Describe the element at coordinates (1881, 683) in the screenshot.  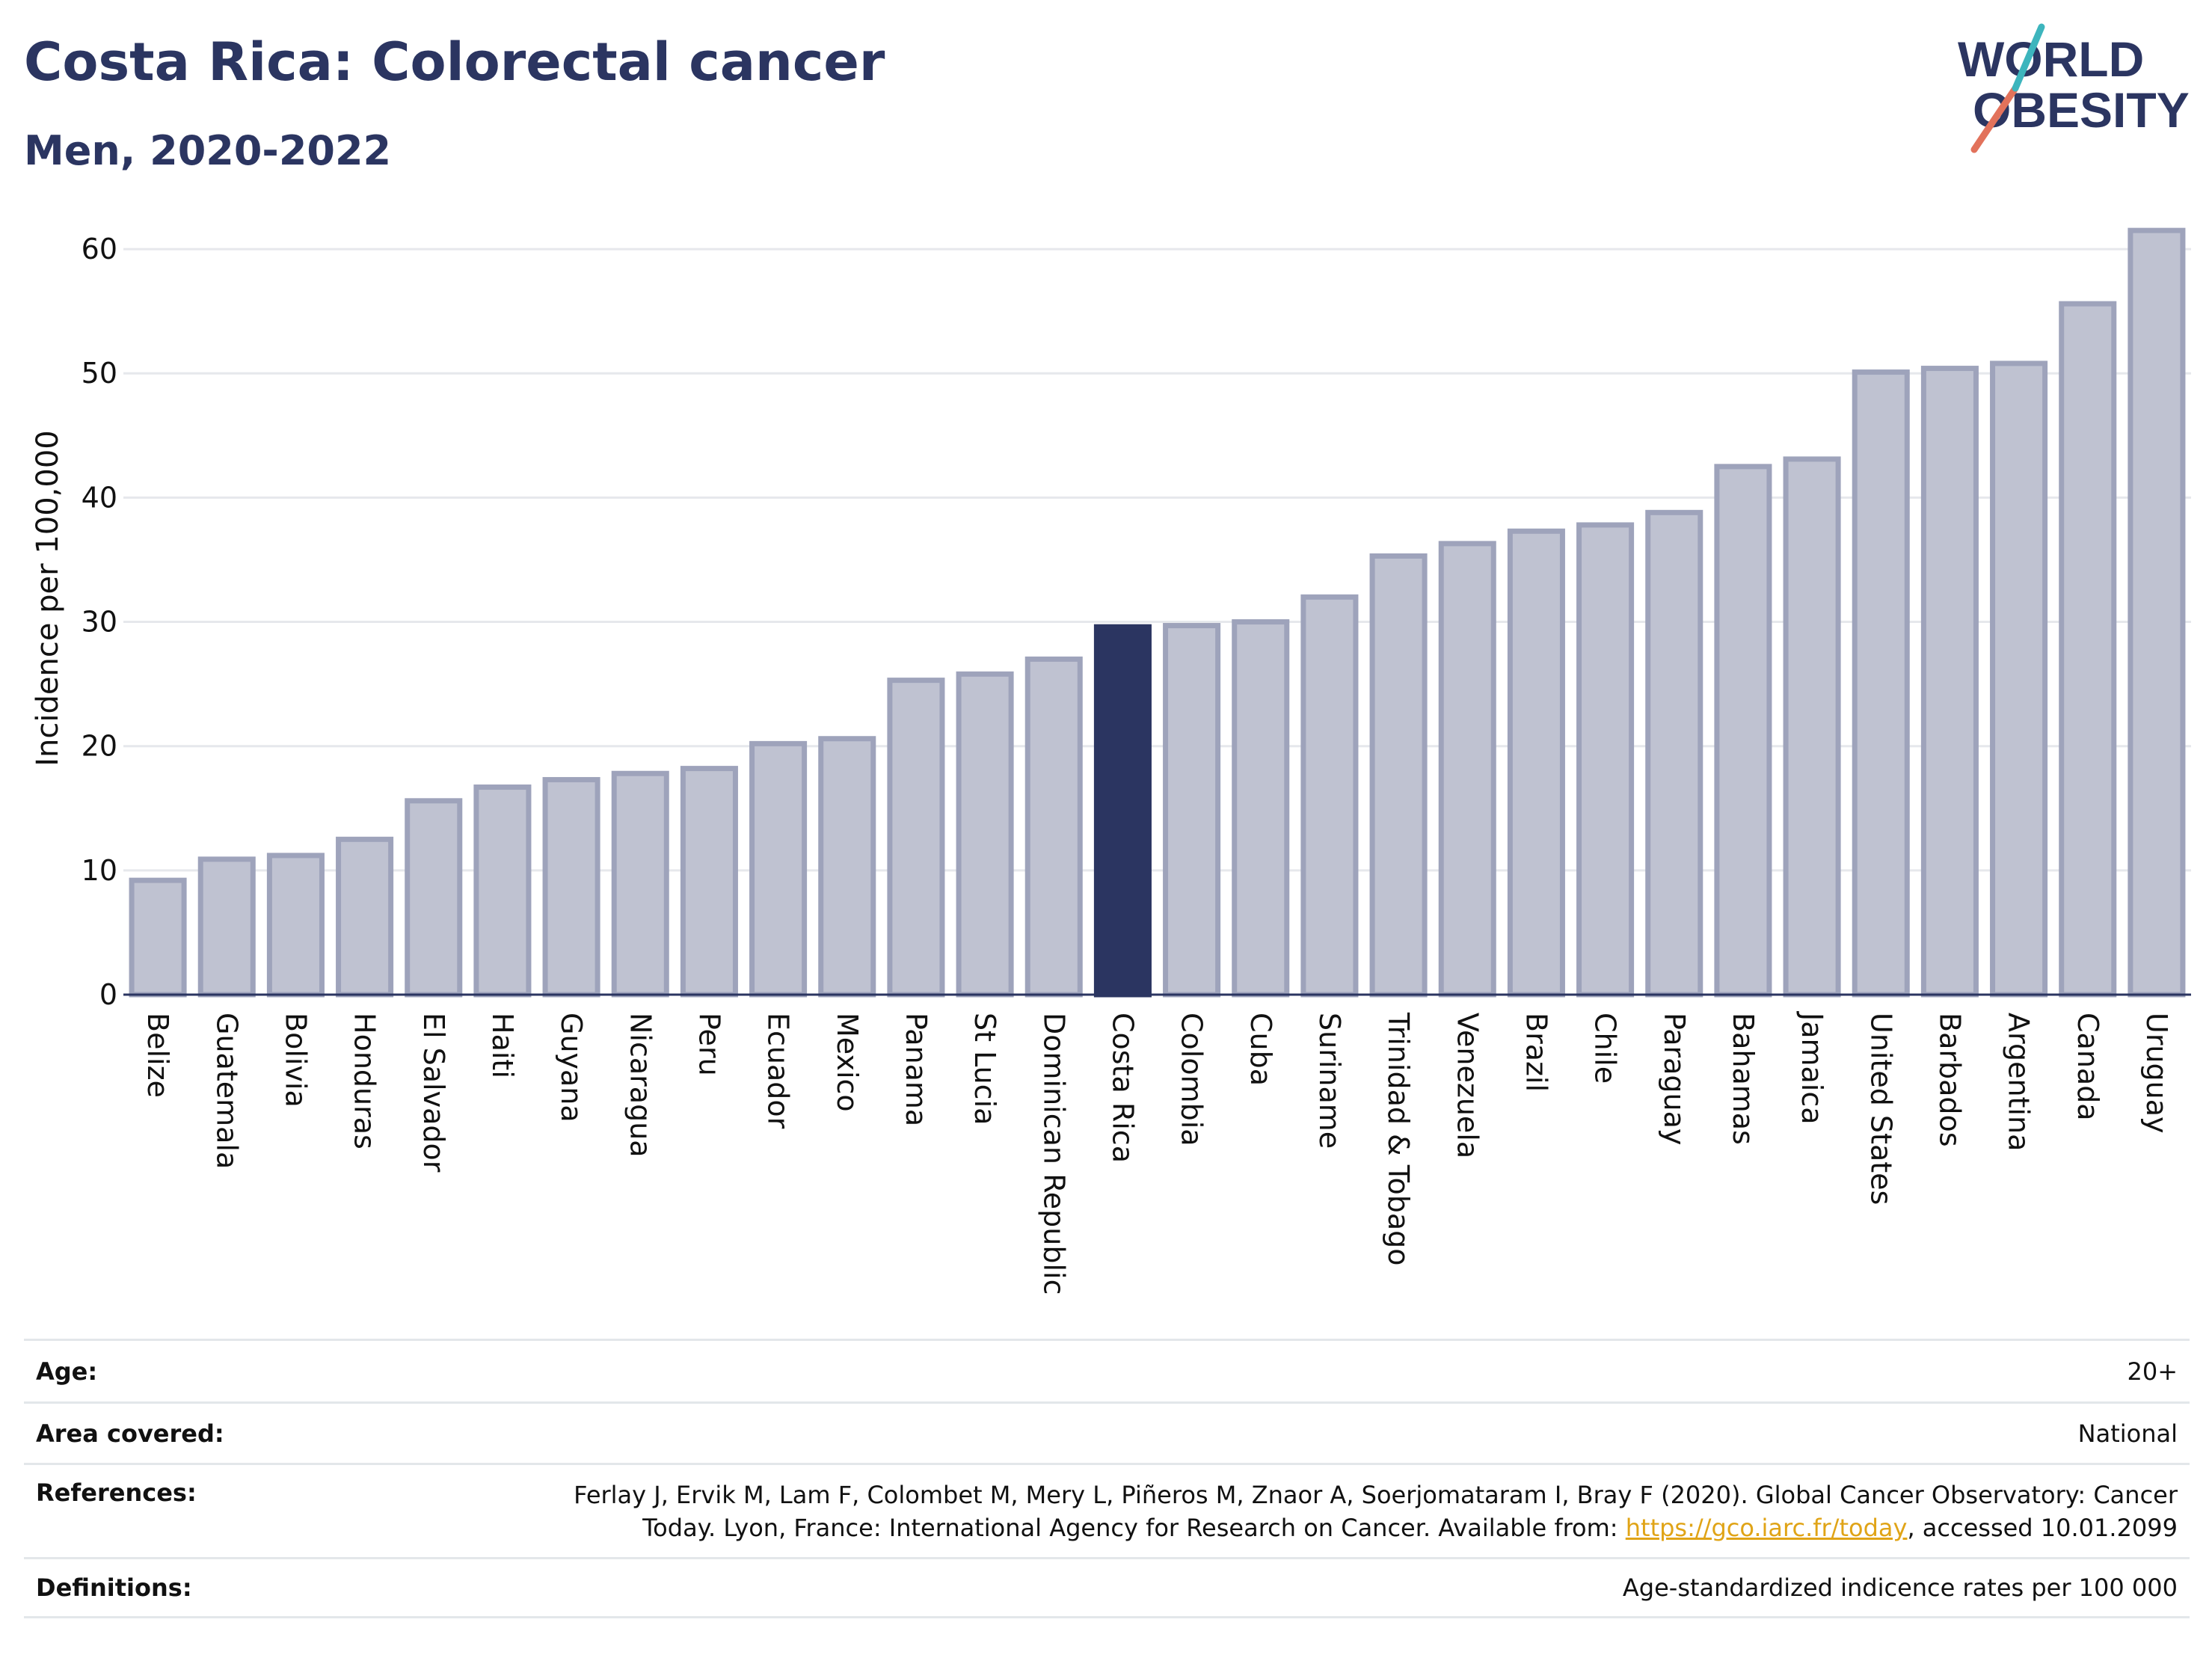
I see `bar-united-states` at that location.